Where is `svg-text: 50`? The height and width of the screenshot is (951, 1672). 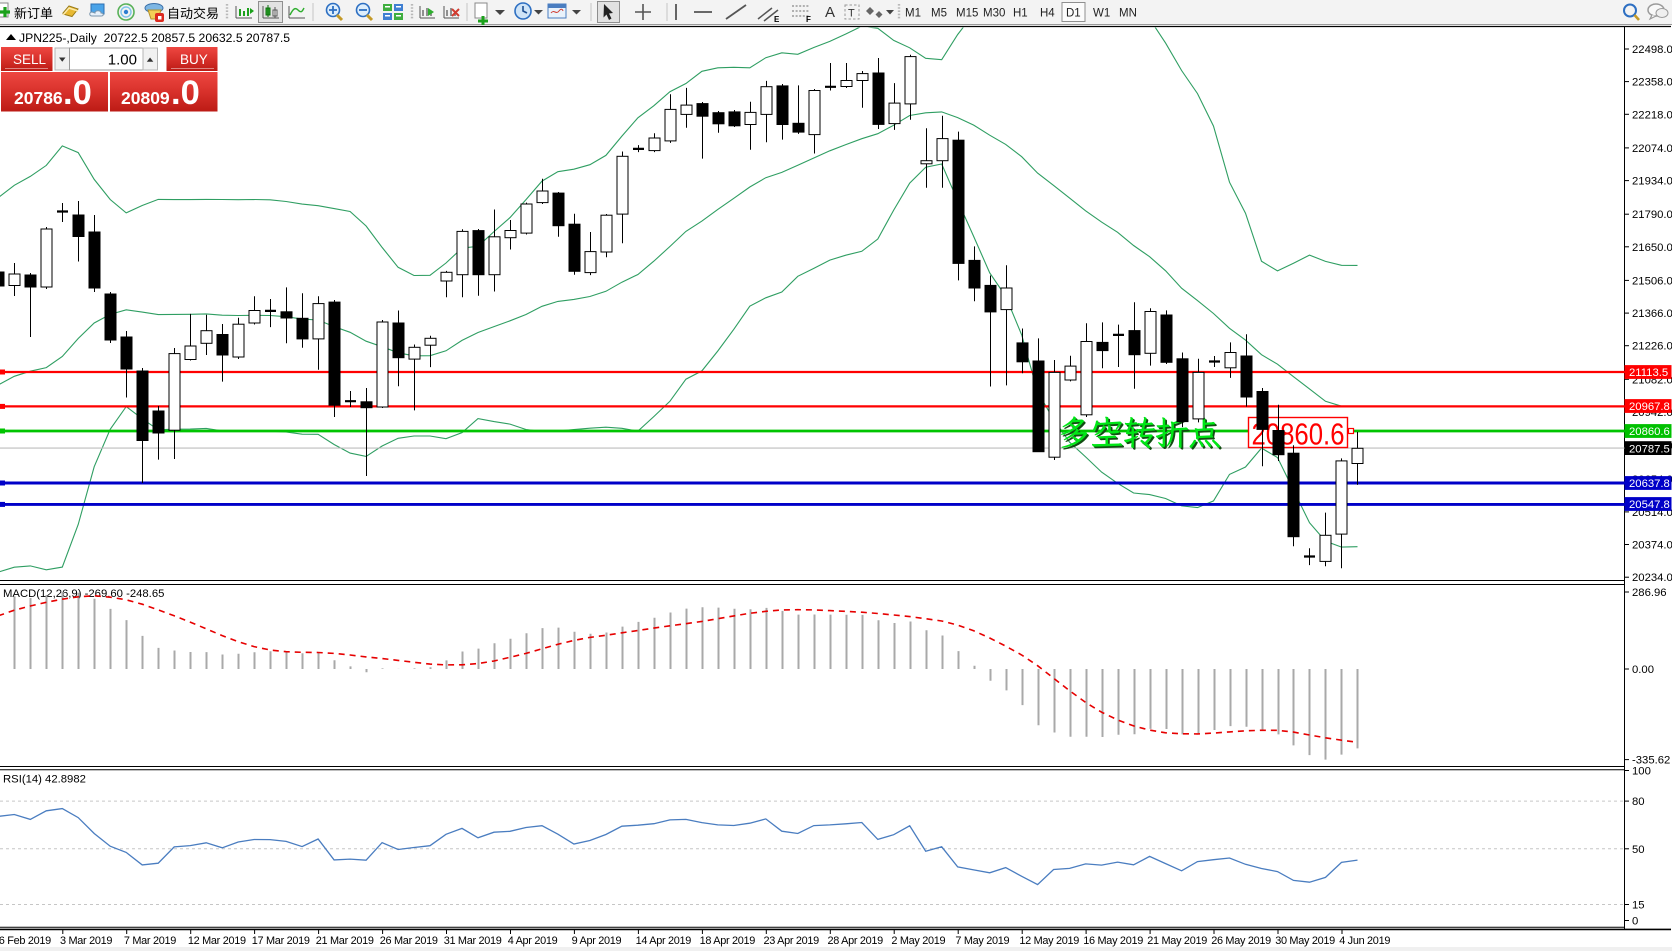 svg-text: 50 is located at coordinates (1638, 850).